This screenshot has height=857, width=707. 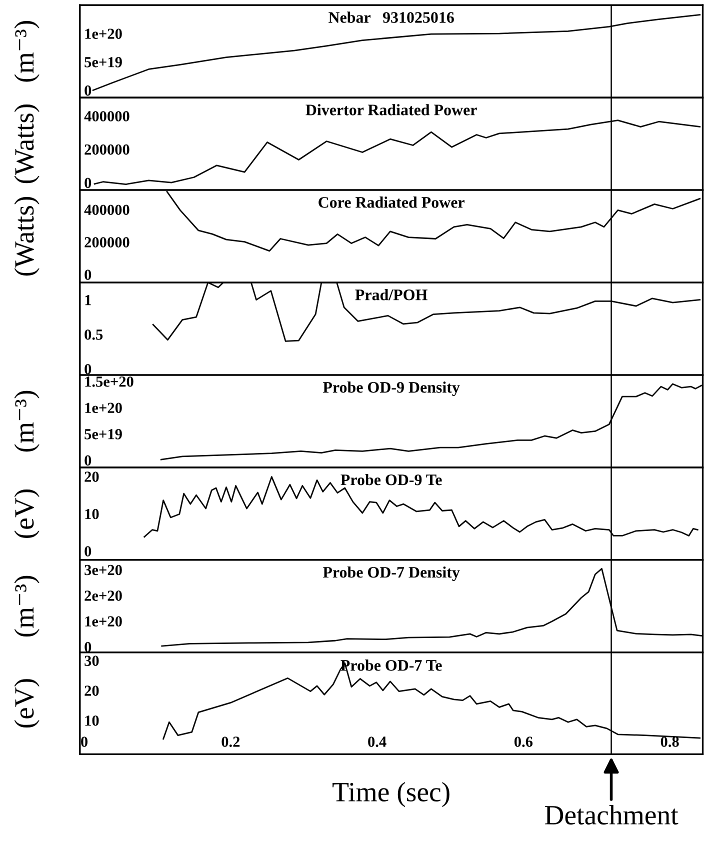 What do you see at coordinates (391, 294) in the screenshot?
I see `chart-title: Prad/POH` at bounding box center [391, 294].